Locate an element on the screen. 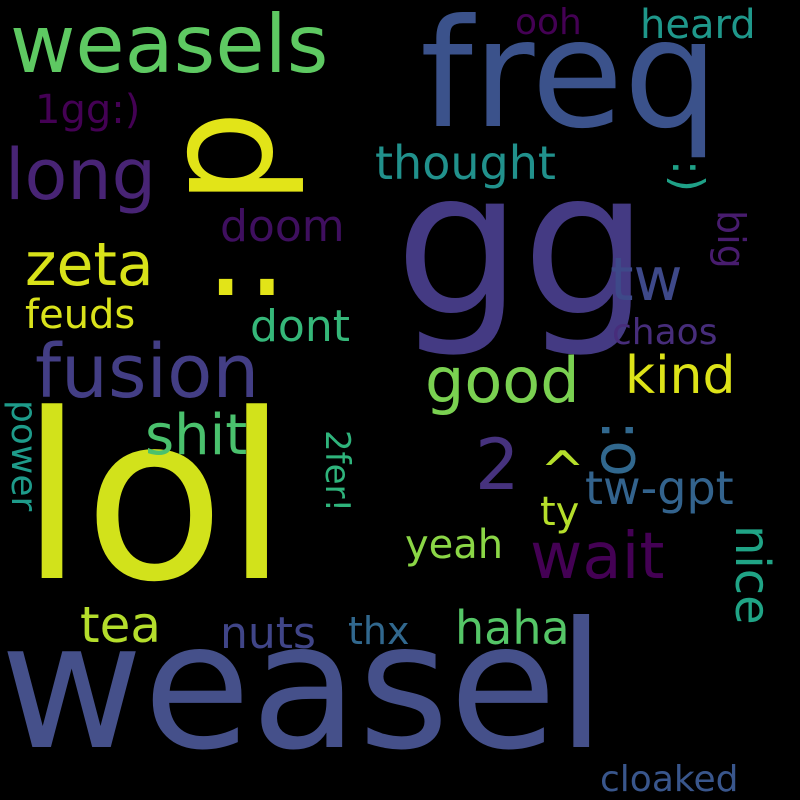 This screenshot has height=800, width=800. word-power: power is located at coordinates (23, 456).